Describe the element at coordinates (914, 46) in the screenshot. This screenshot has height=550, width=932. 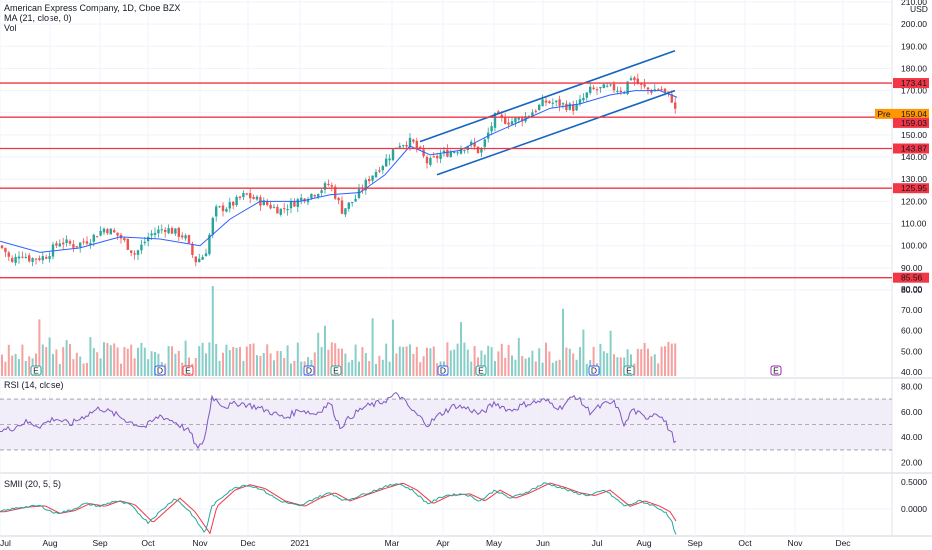
I see `price-tick-label: 190.00` at that location.